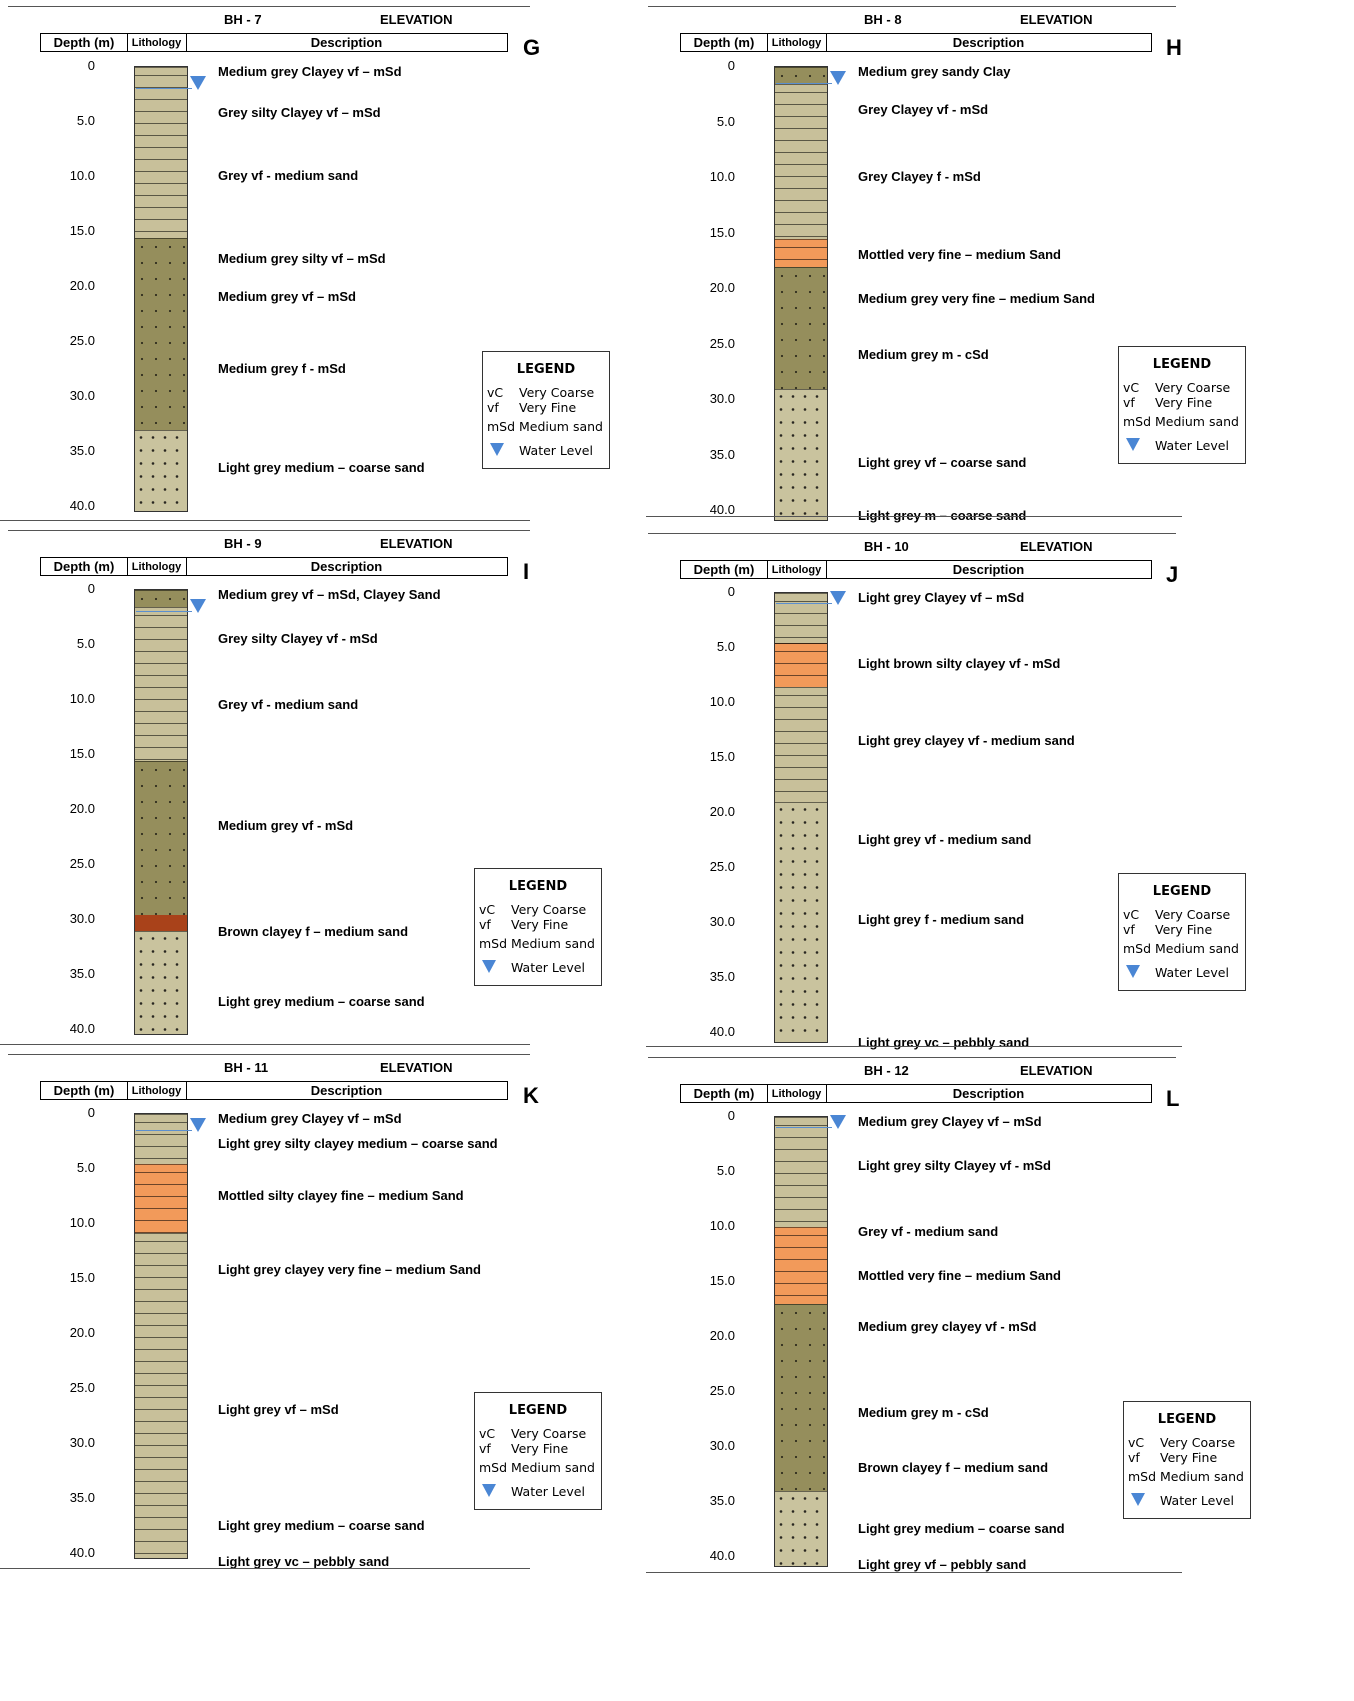 The height and width of the screenshot is (1701, 1354). Describe the element at coordinates (243, 543) in the screenshot. I see `borehole-title: BH - 9` at that location.